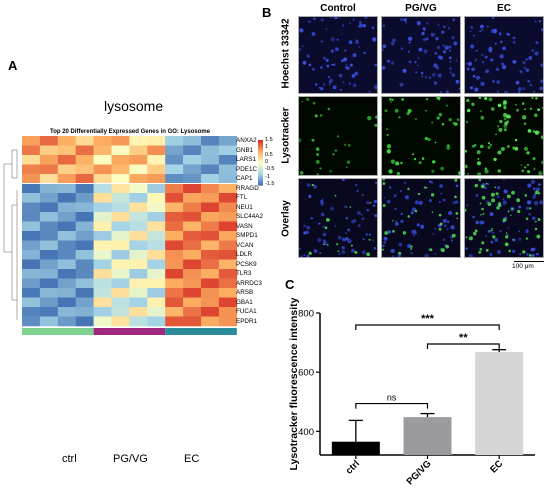  I want to click on legend-tick-label: 1, so click(267, 147).